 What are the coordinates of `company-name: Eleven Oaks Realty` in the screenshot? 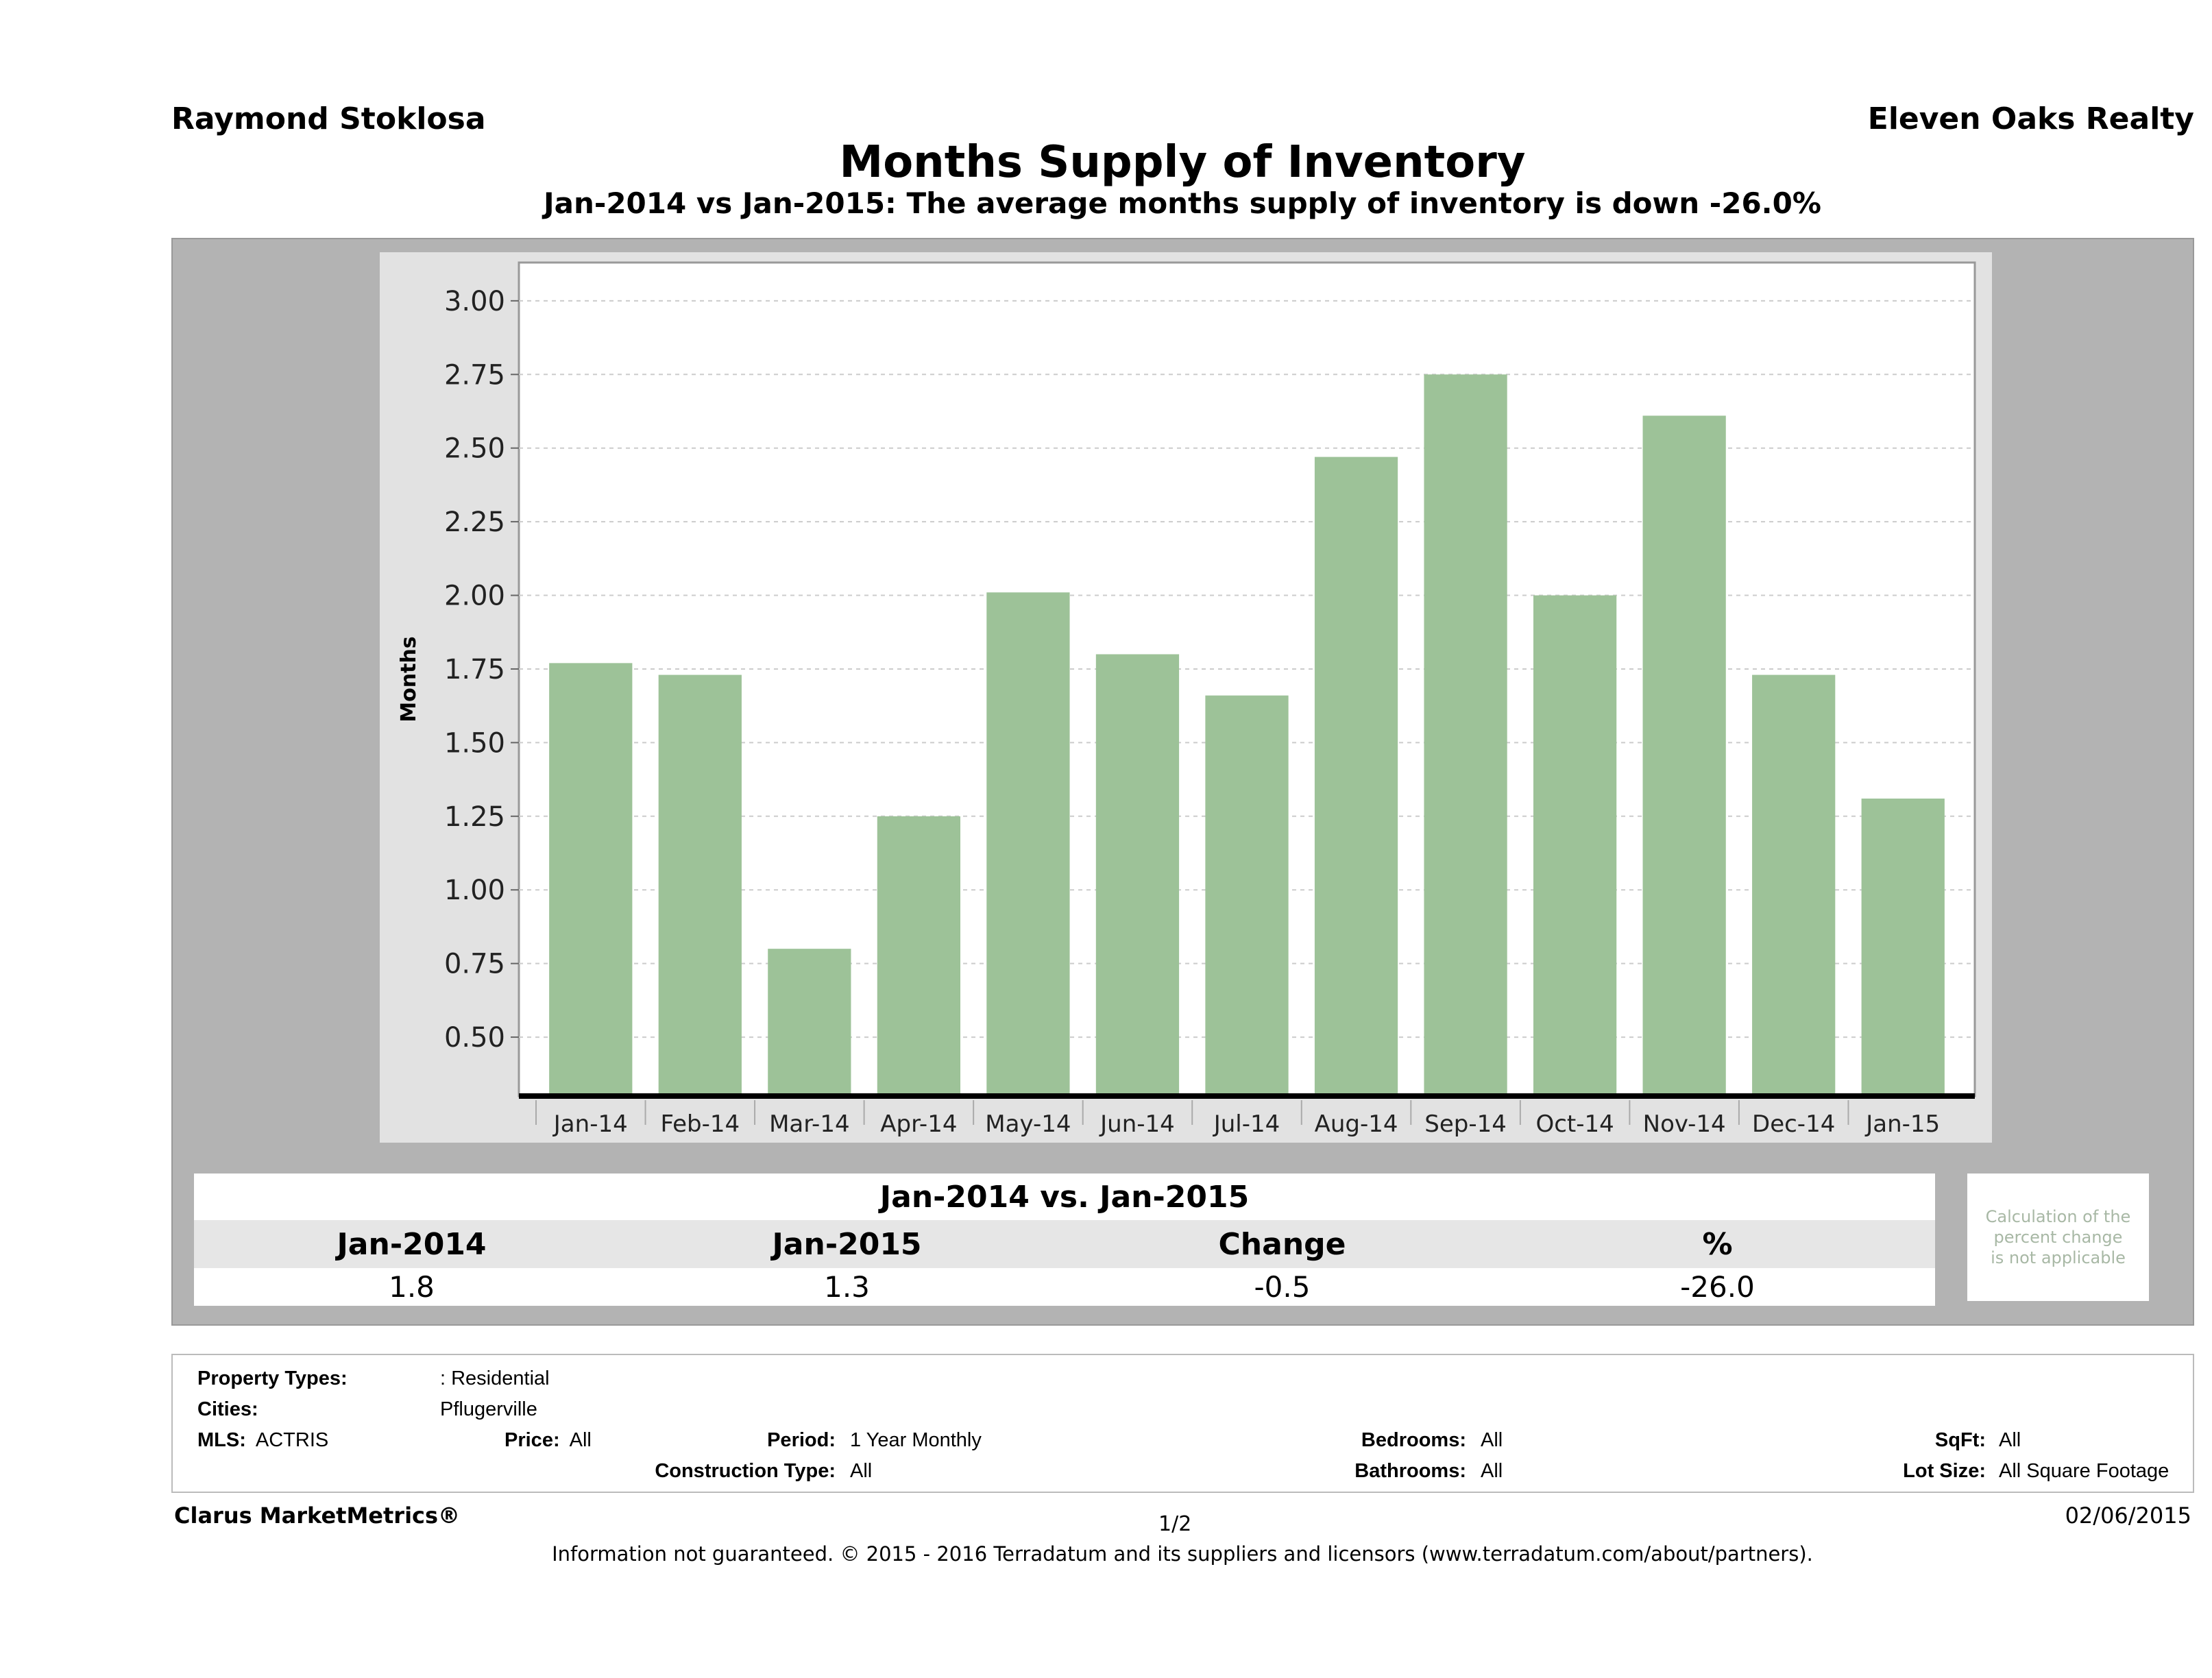 It's located at (2030, 118).